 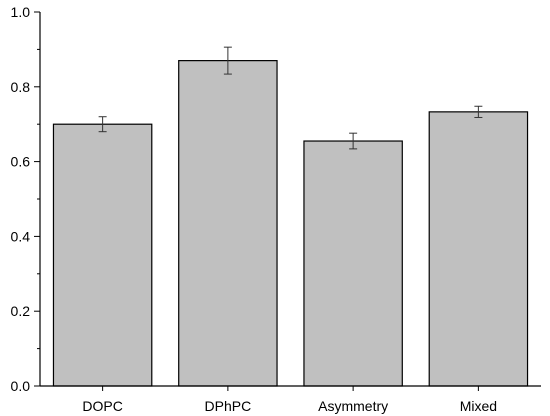 I want to click on x-tick-label: Asymmetry, so click(x=353, y=406).